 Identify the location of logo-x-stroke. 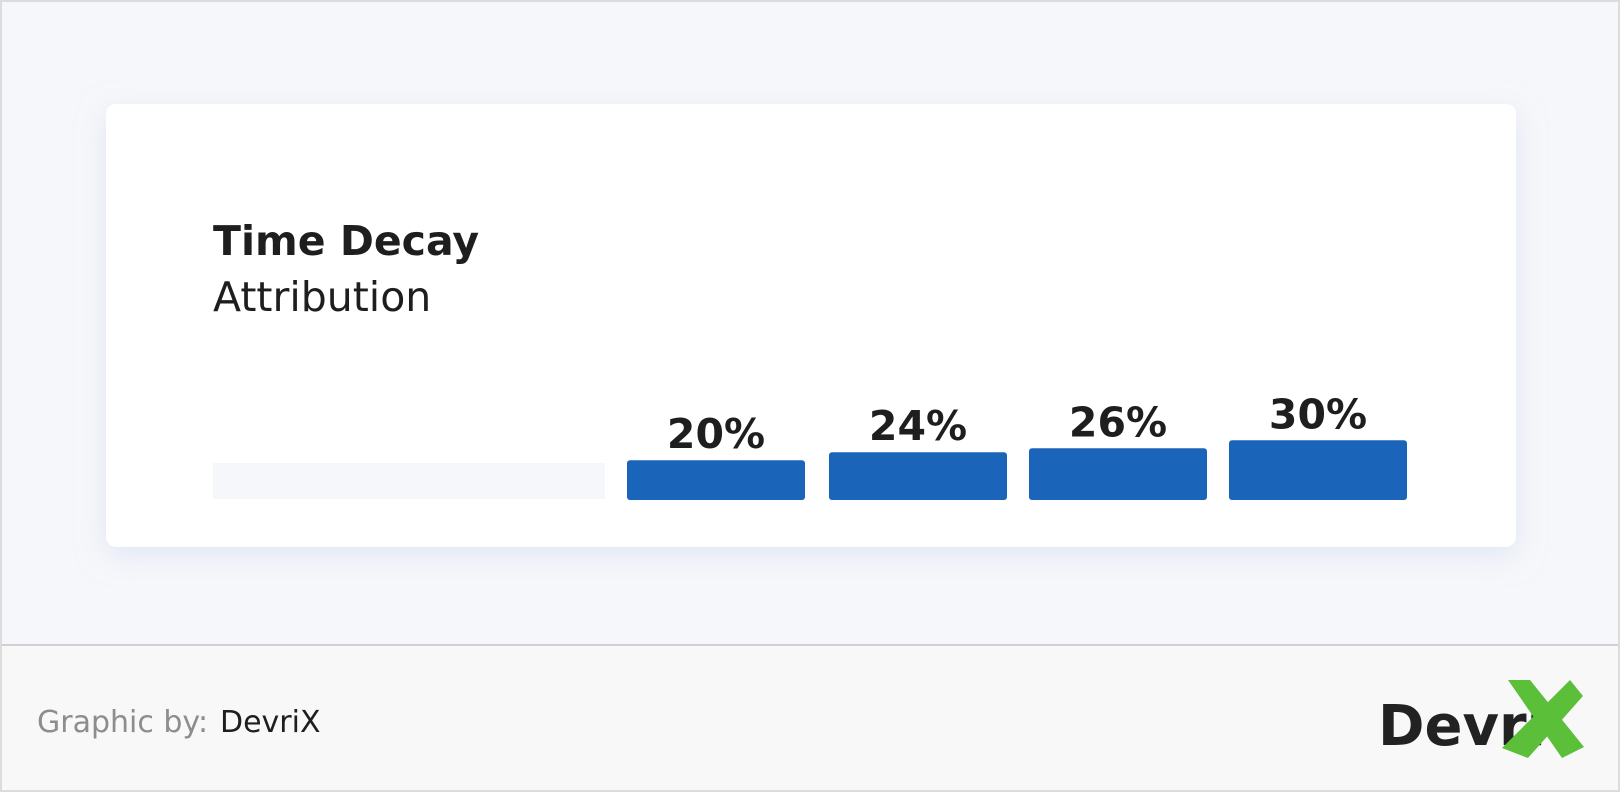
(1542, 719).